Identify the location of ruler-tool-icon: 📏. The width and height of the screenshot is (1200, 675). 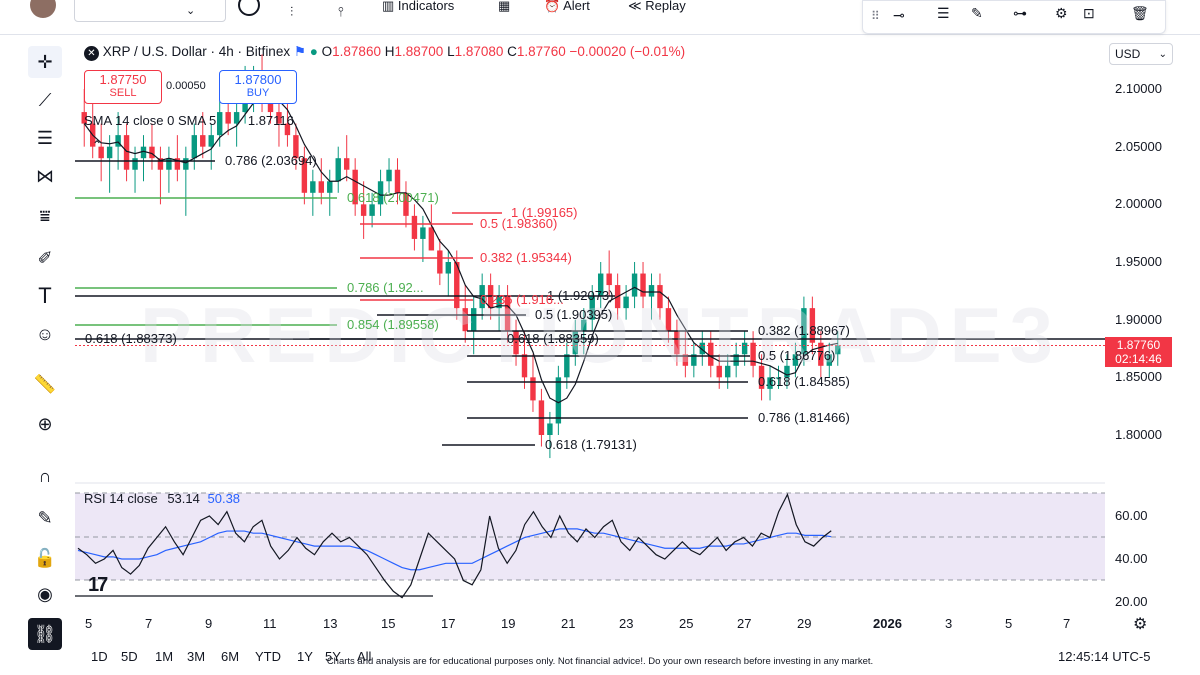
(45, 383).